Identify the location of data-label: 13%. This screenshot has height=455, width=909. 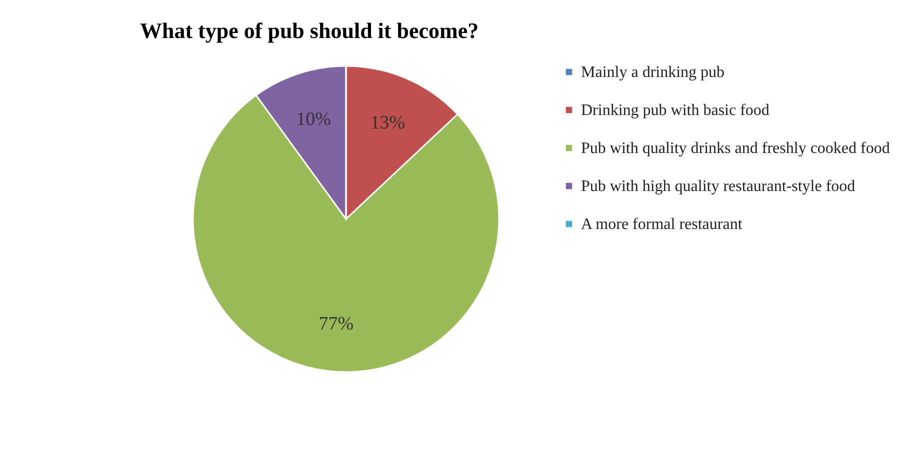
(388, 123).